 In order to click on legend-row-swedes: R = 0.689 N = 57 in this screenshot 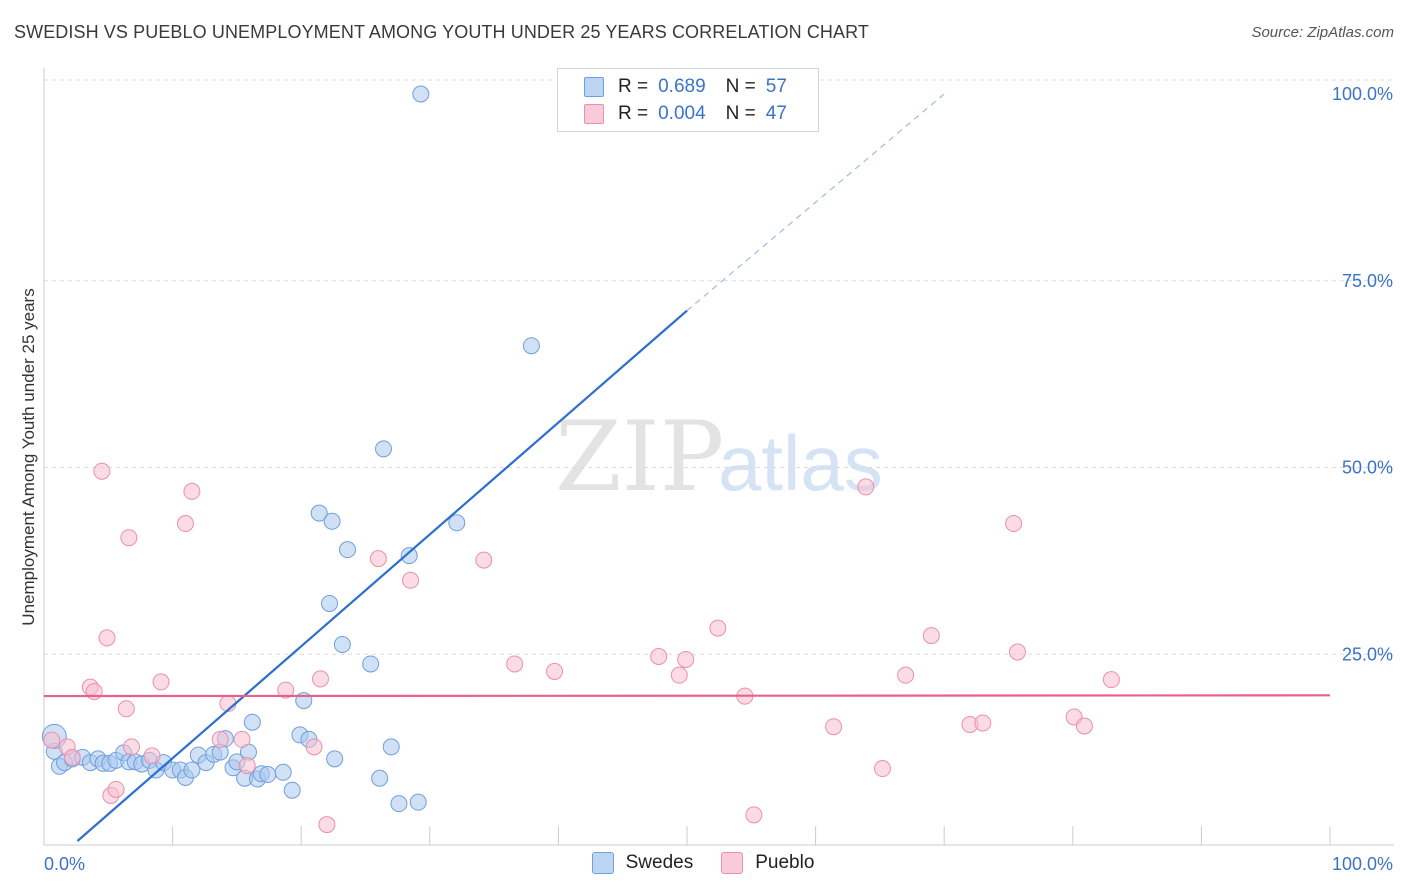, I will do `click(685, 87)`.